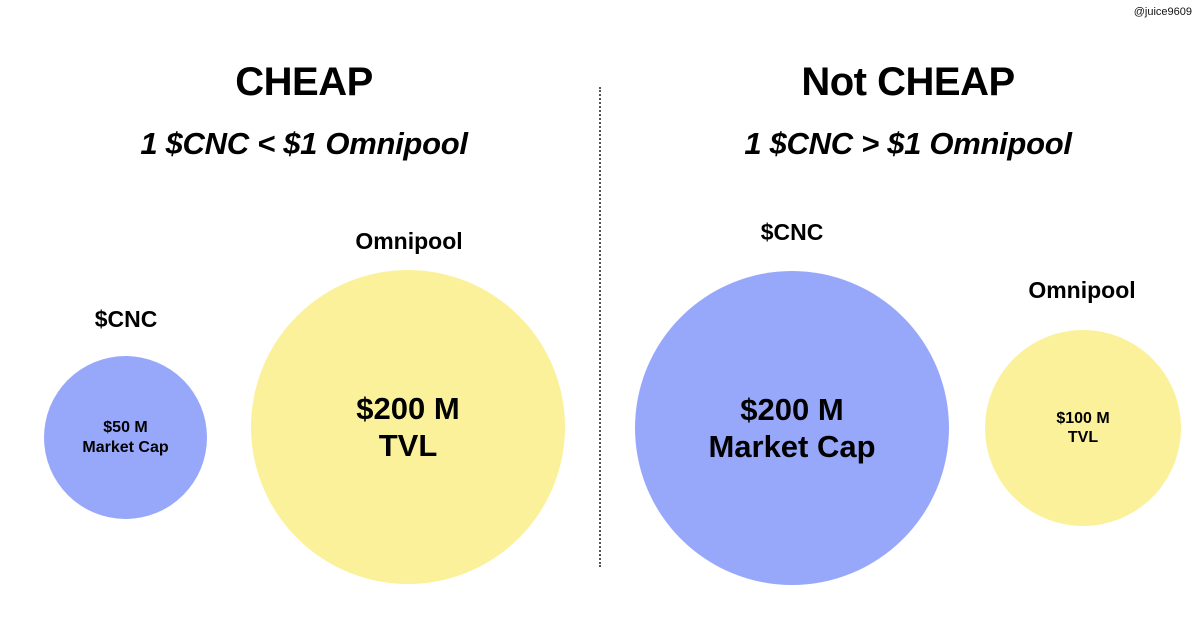 This screenshot has height=627, width=1200. I want to click on right-omnipool-value: $100 M, so click(1083, 418).